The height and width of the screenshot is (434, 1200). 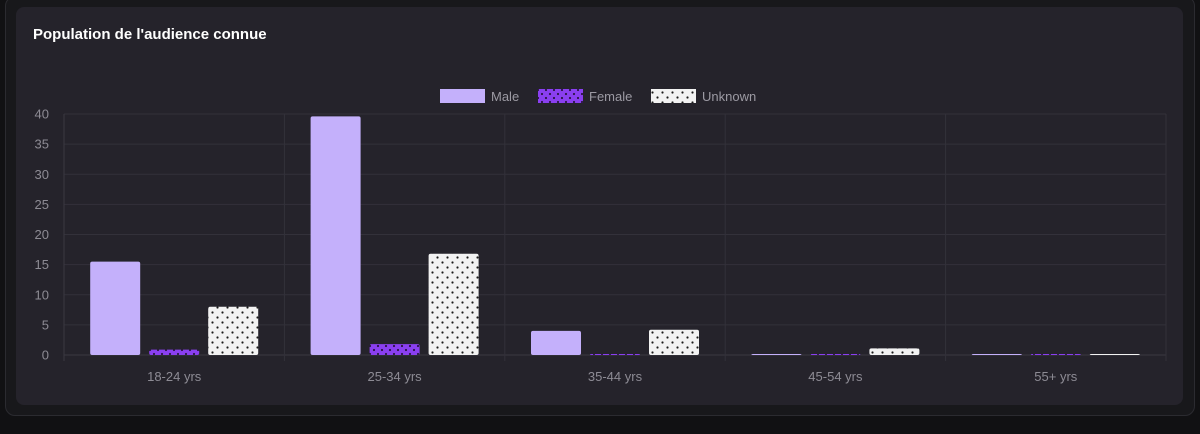 What do you see at coordinates (335, 235) in the screenshot?
I see `bar-male-25-34-yrs` at bounding box center [335, 235].